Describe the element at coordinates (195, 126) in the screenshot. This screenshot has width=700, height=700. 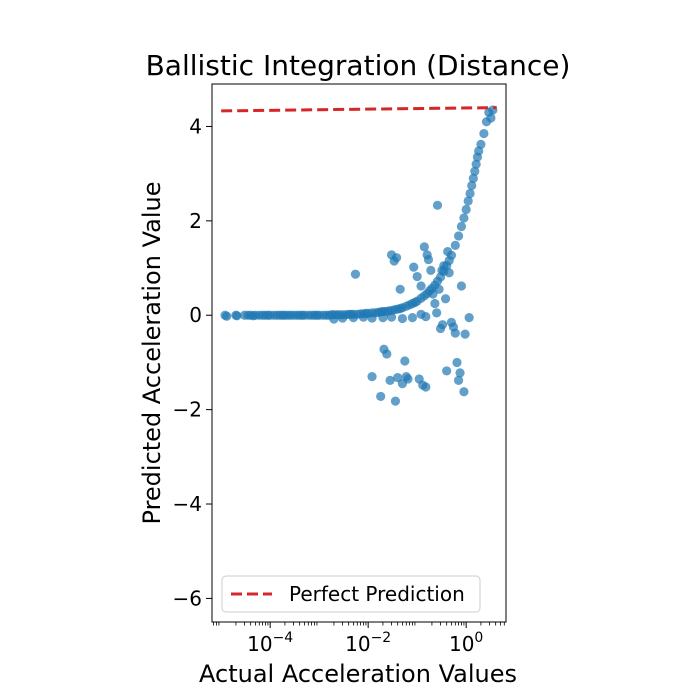
I see `y-tick-label: 4` at that location.